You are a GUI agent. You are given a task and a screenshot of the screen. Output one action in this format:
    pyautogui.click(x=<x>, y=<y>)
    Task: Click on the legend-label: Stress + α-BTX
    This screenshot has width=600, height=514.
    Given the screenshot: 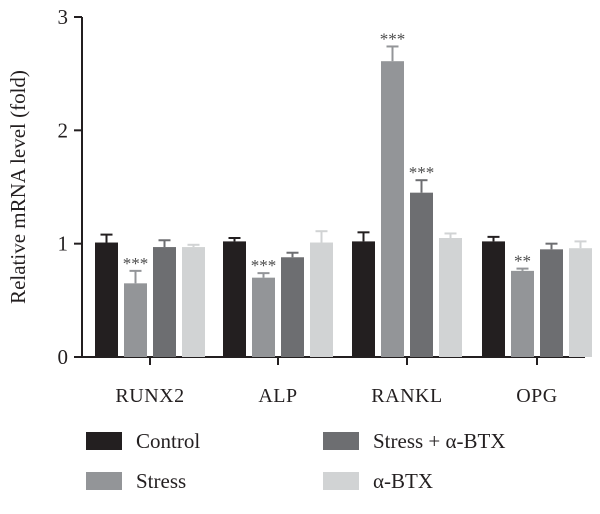 What is the action you would take?
    pyautogui.click(x=439, y=441)
    